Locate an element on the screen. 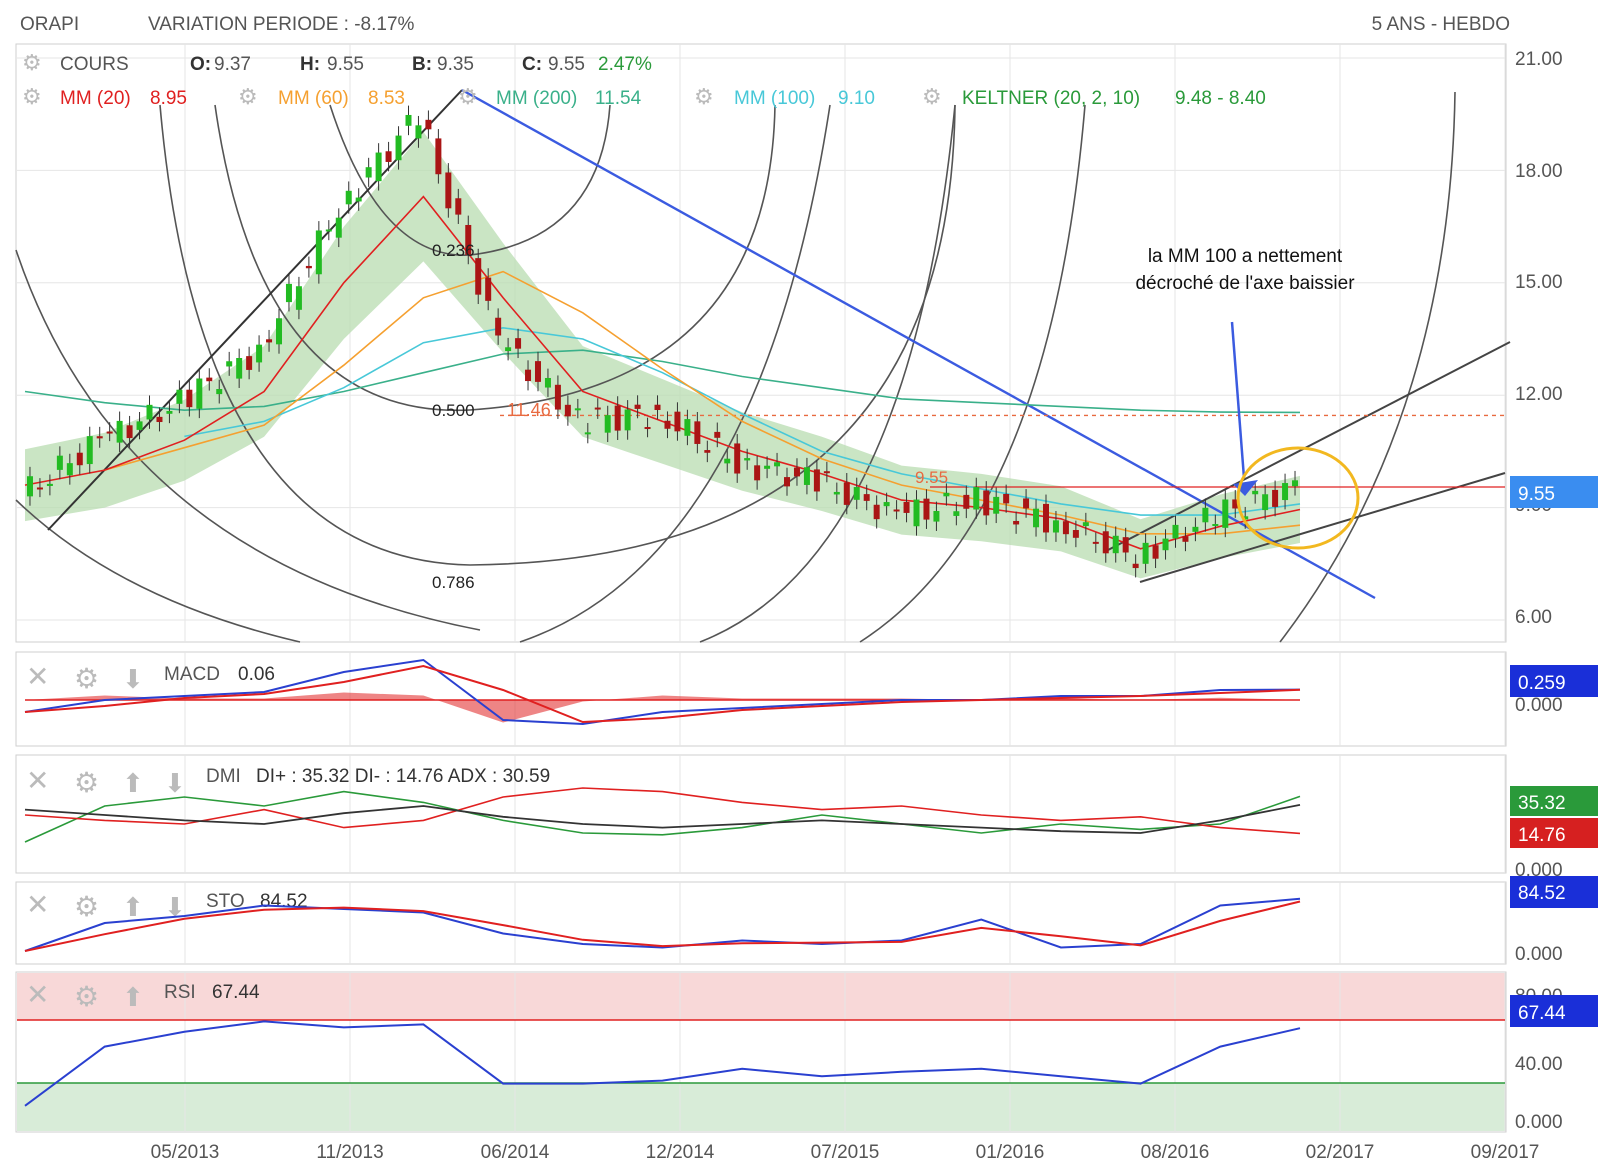  x-tick-label: 11/2013 is located at coordinates (349, 1152).